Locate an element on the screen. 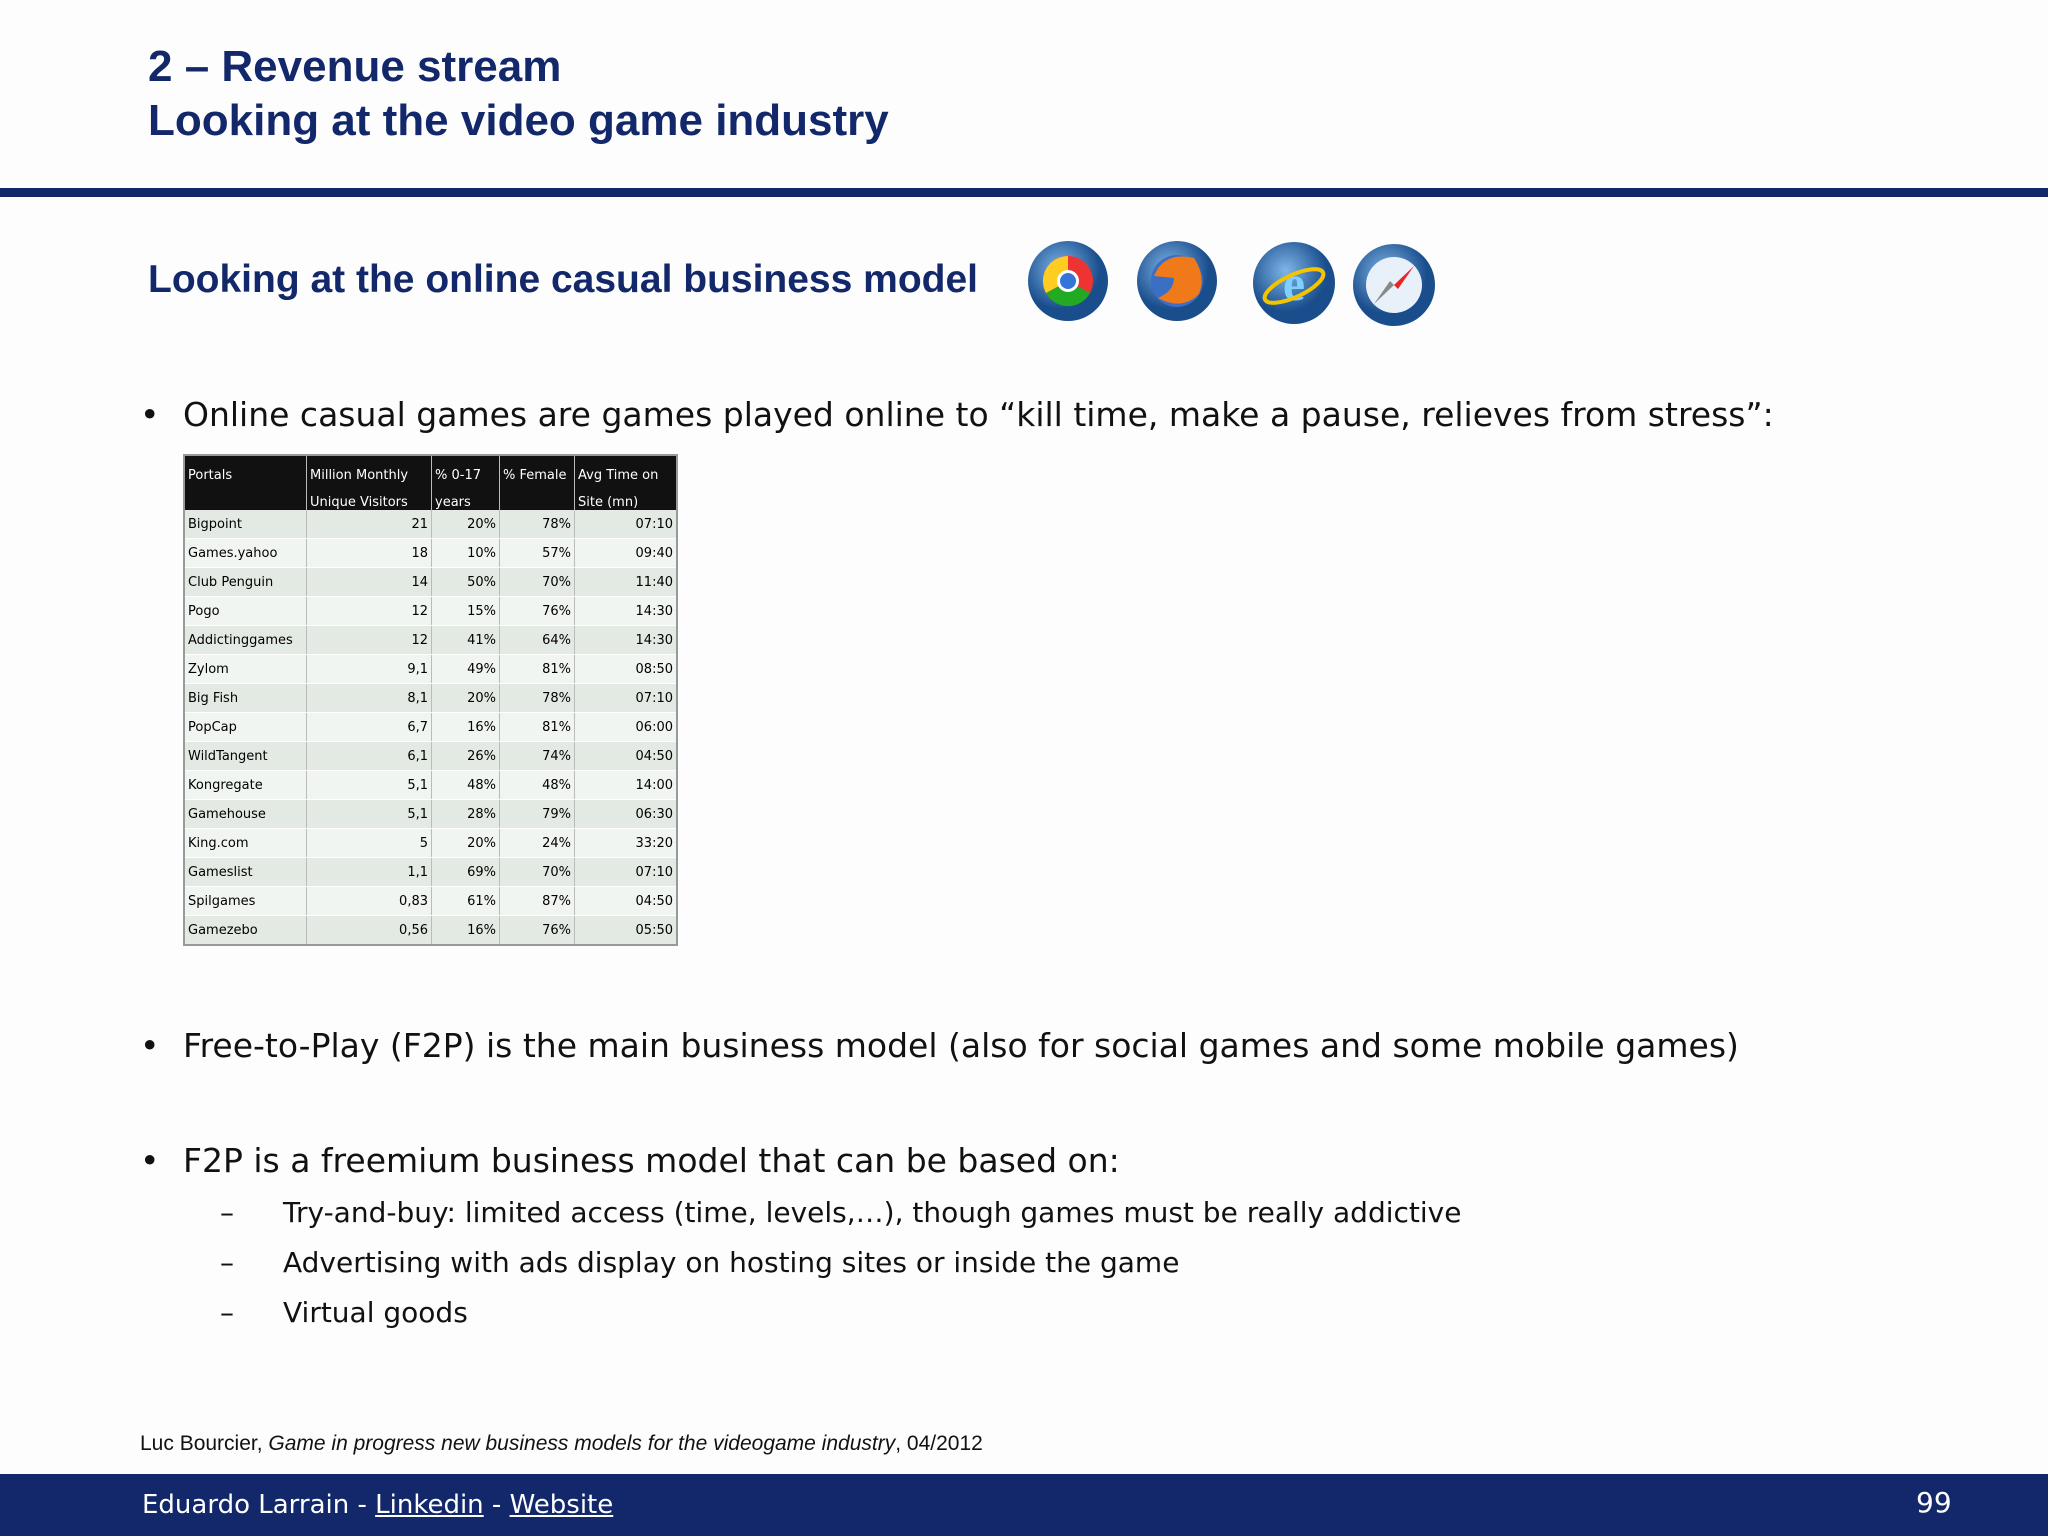  table-cell: 6,1 is located at coordinates (369, 756).